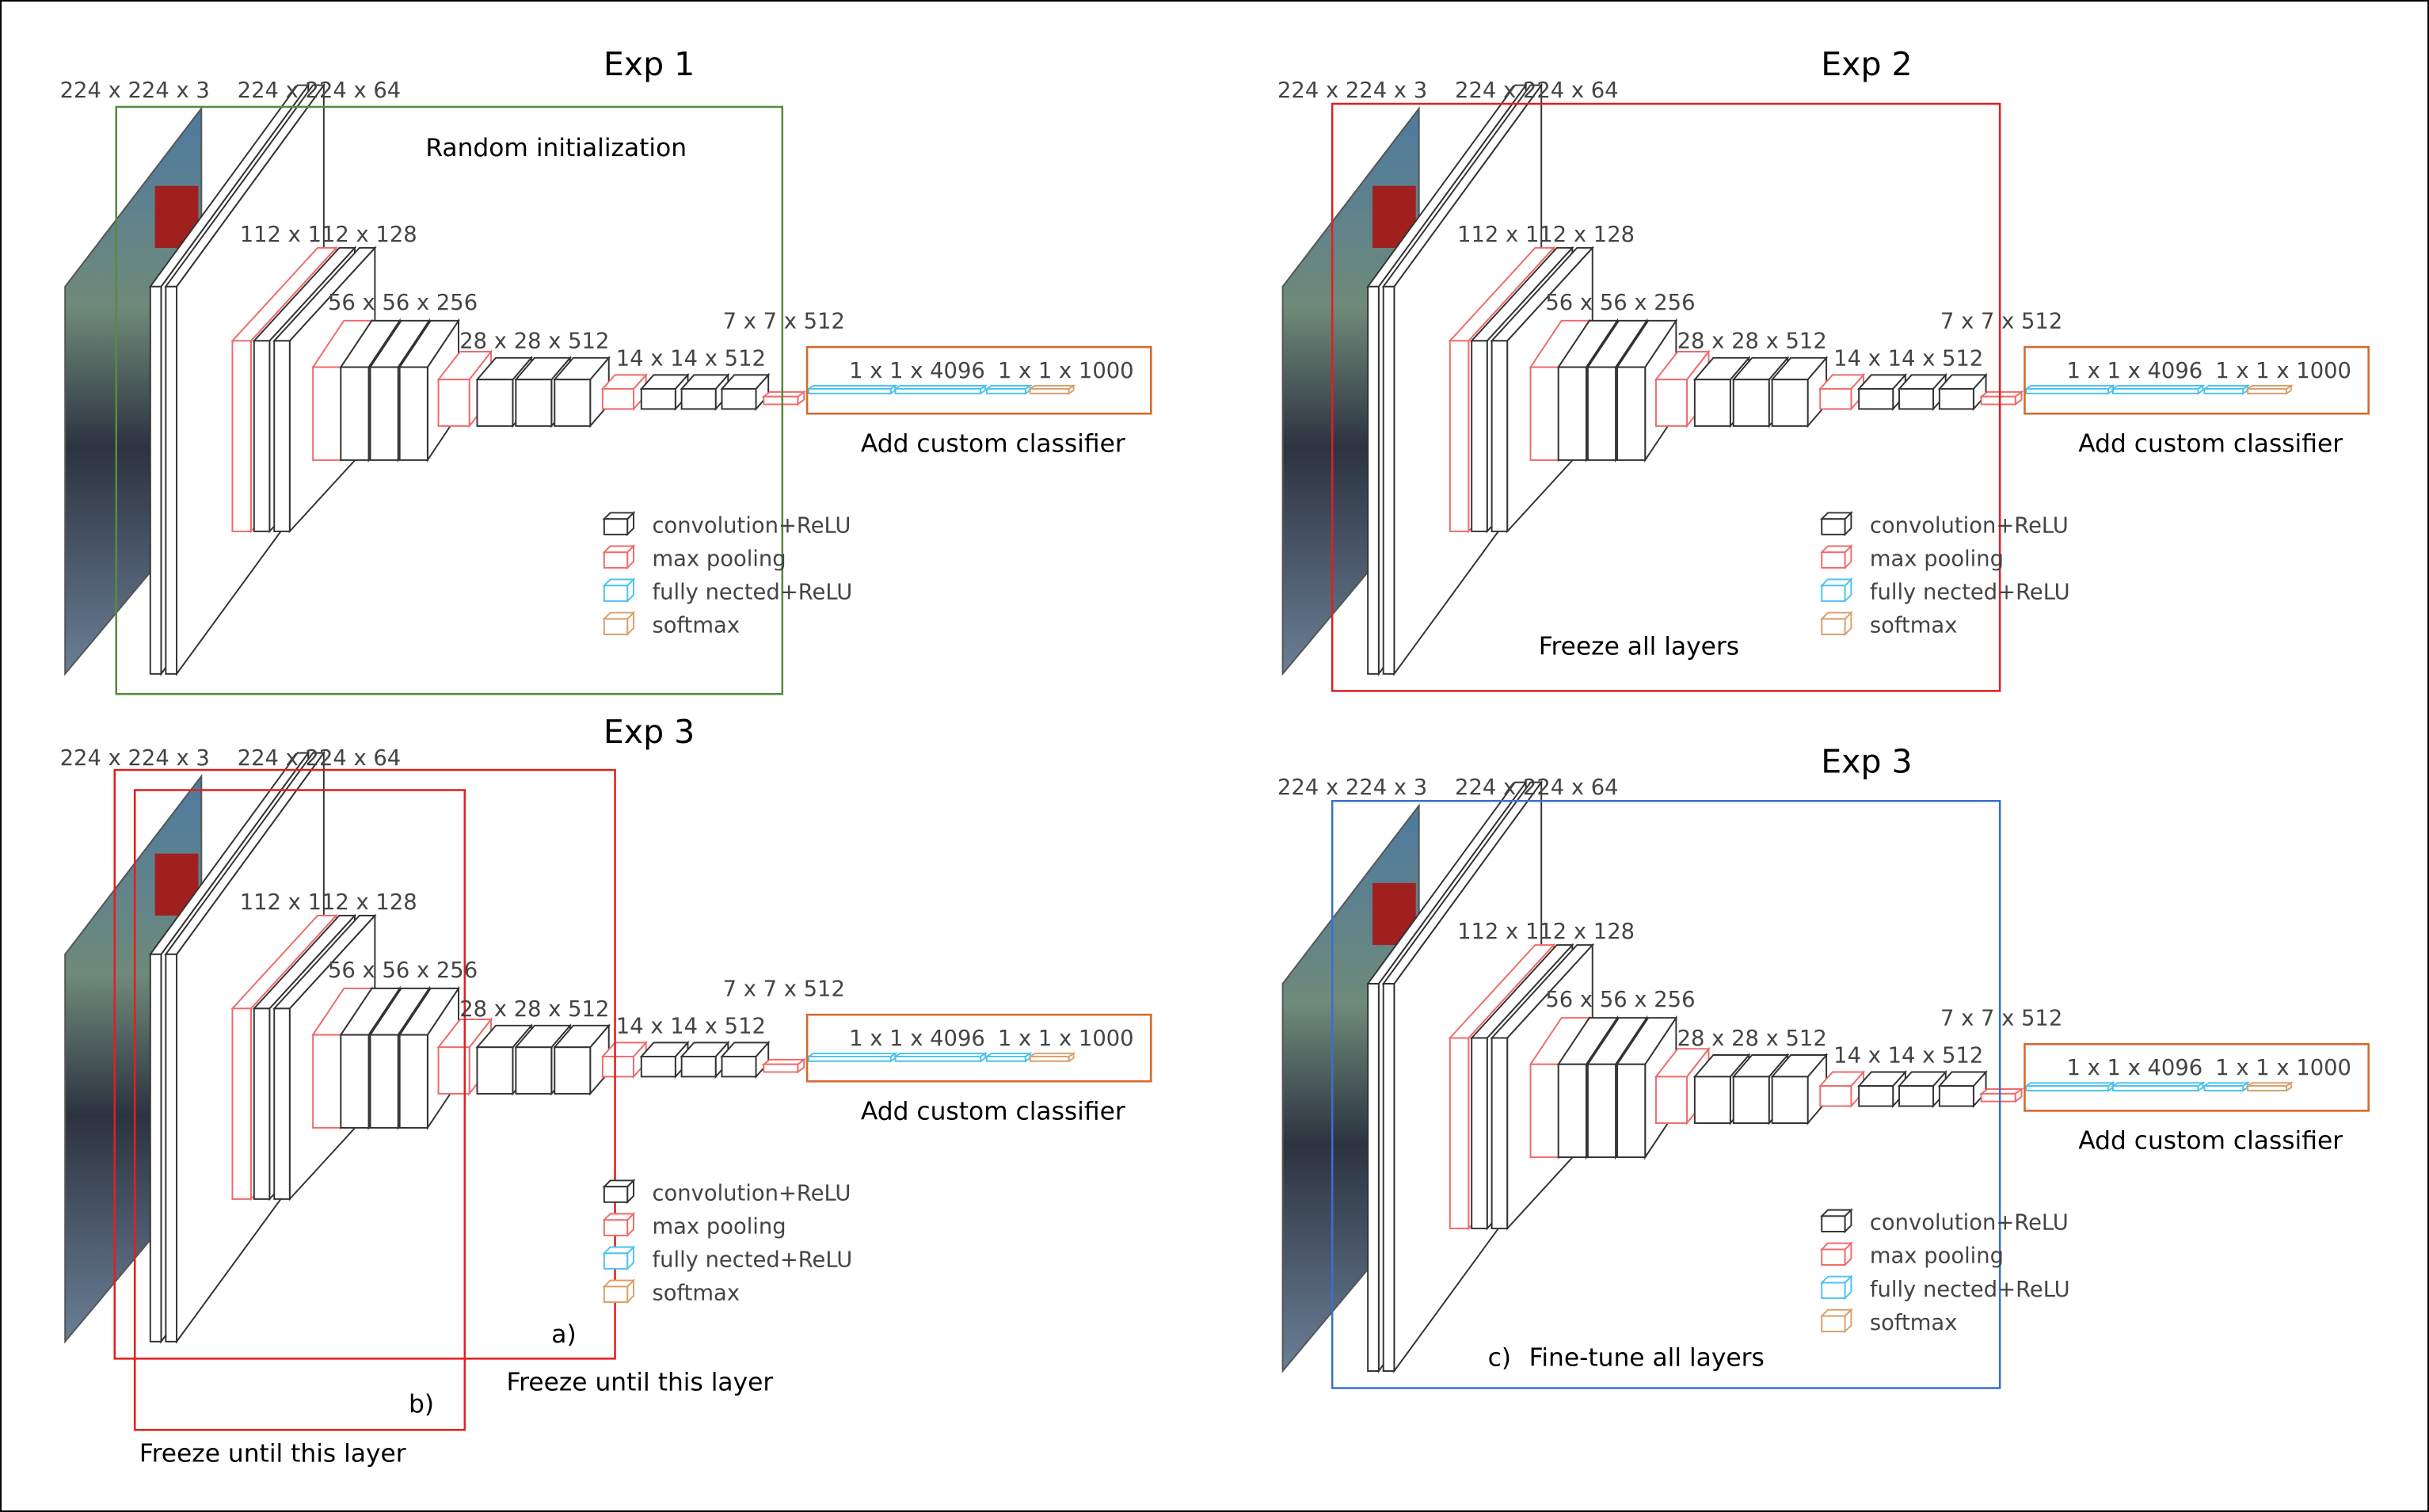 The image size is (2429, 1512). I want to click on legend-label: fully nected+ReLU, so click(1970, 593).